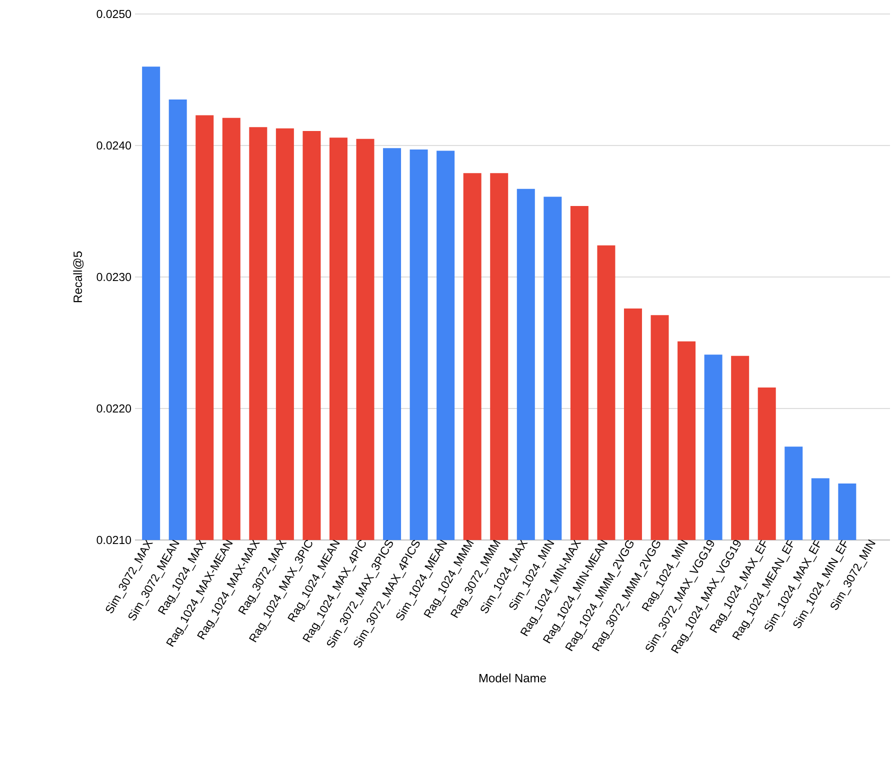 The width and height of the screenshot is (895, 778). What do you see at coordinates (512, 678) in the screenshot?
I see `x-axis-title: Model Name` at bounding box center [512, 678].